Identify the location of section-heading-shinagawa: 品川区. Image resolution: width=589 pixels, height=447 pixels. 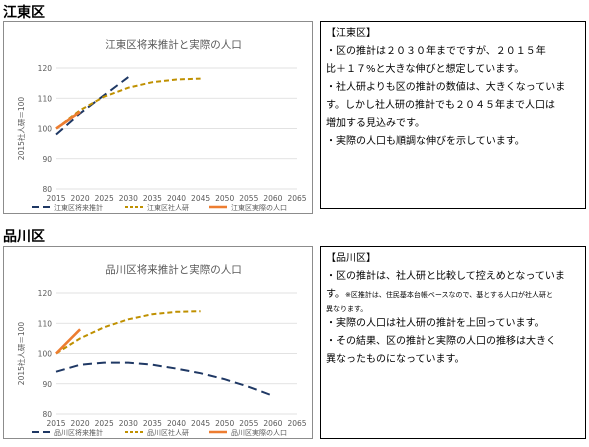
(24, 237).